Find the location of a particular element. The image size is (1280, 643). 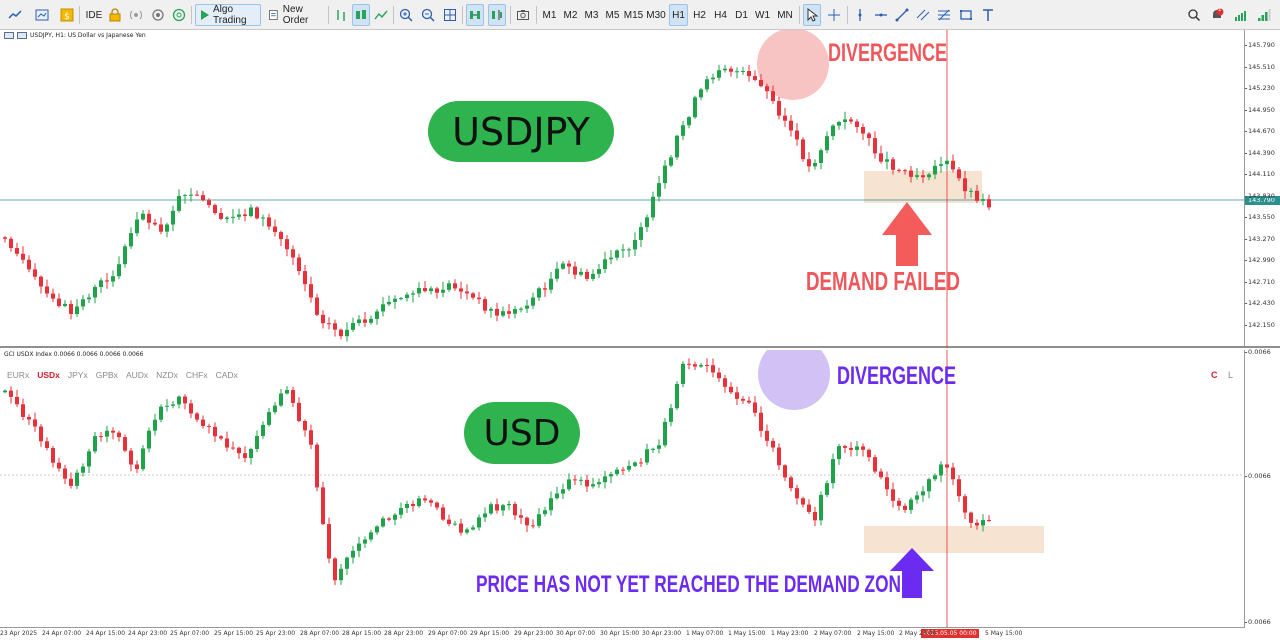

currency-jpyx: JPYx is located at coordinates (77, 375).